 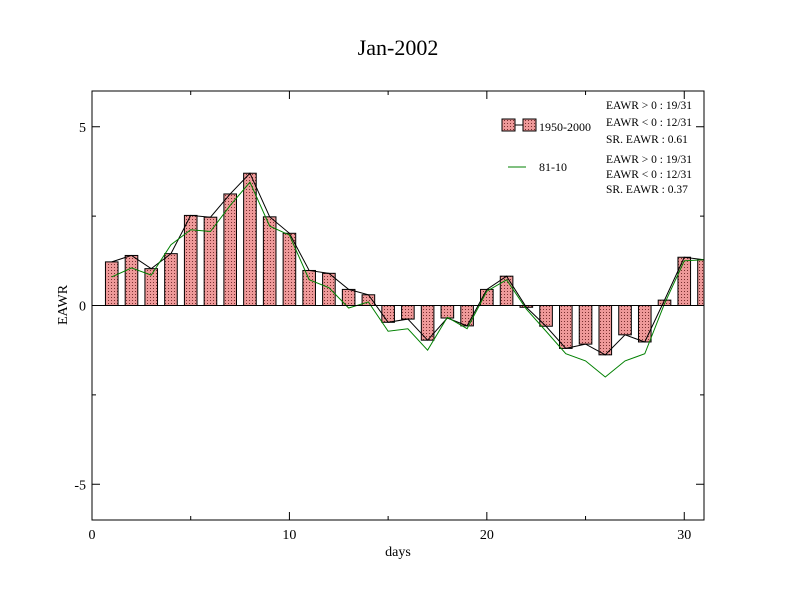 What do you see at coordinates (398, 47) in the screenshot?
I see `chart-title: Jan-2002` at bounding box center [398, 47].